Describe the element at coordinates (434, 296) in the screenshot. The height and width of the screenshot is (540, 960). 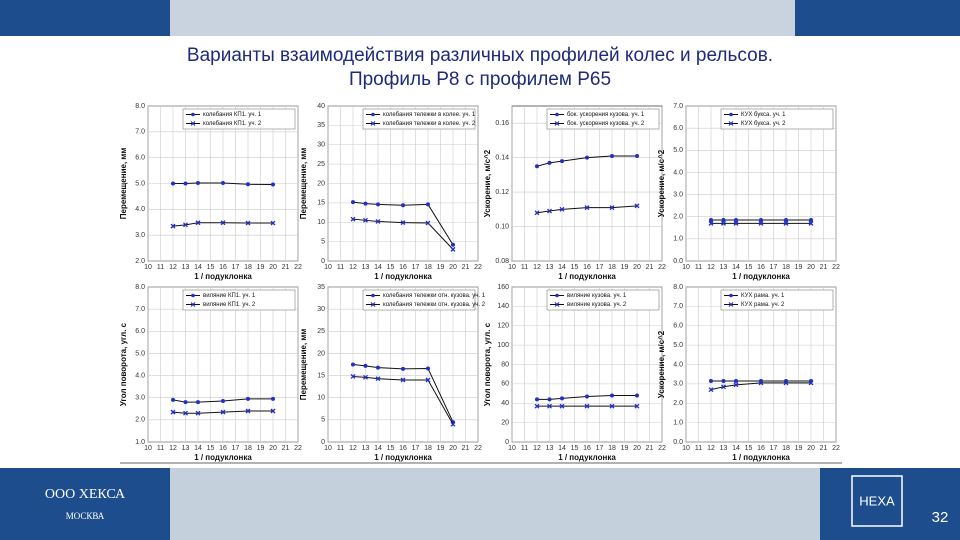
I see `legend-label: колебания тележки отн. кузова. уч. 1` at that location.